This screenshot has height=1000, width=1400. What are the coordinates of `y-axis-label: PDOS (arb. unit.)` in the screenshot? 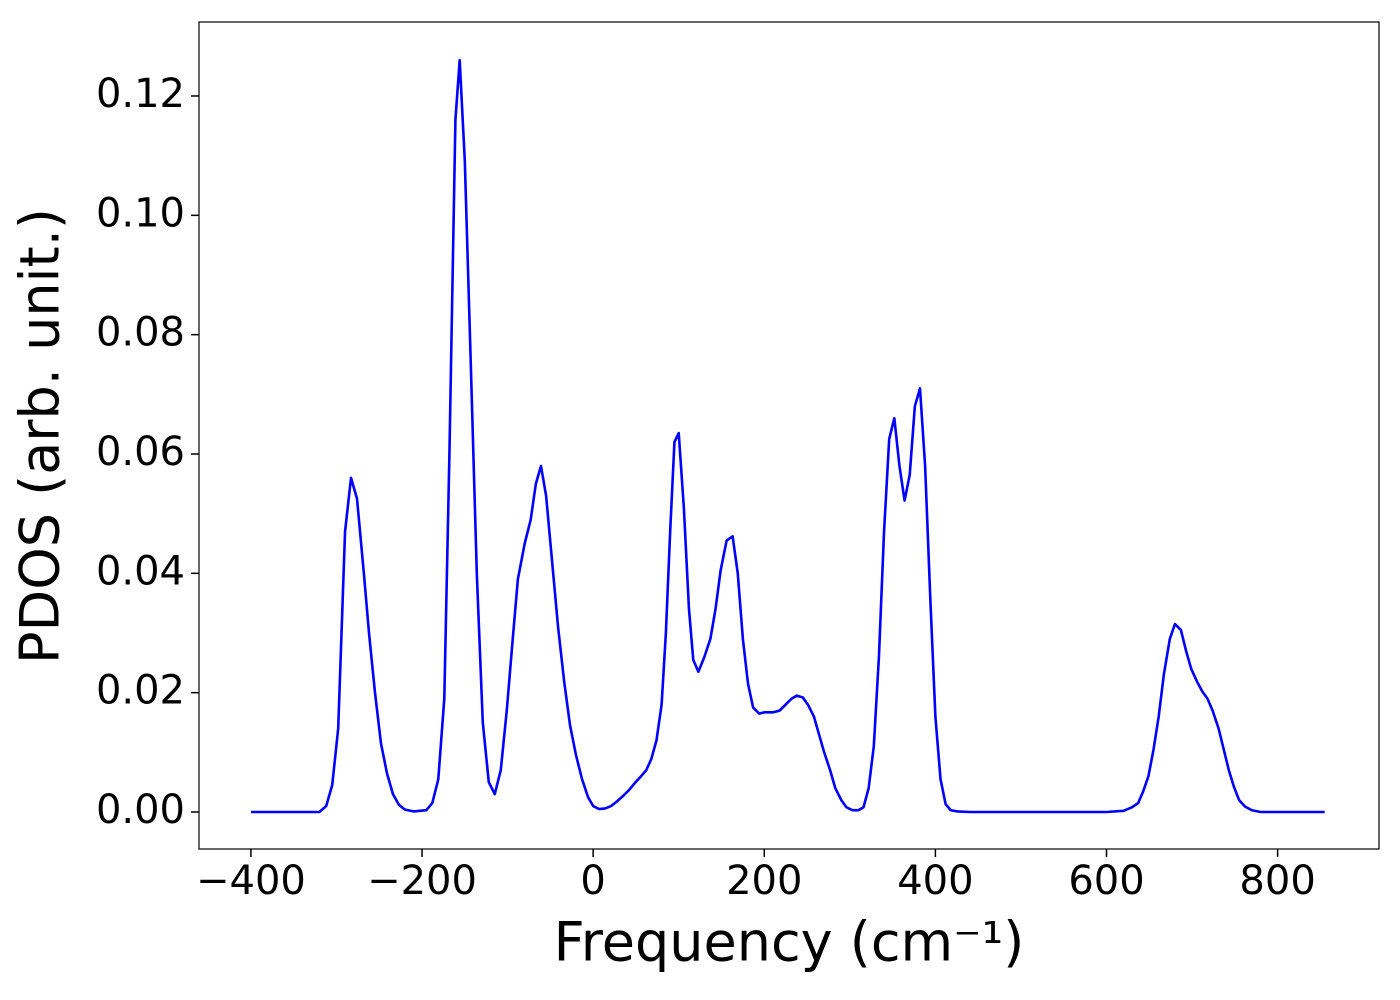 It's located at (40, 436).